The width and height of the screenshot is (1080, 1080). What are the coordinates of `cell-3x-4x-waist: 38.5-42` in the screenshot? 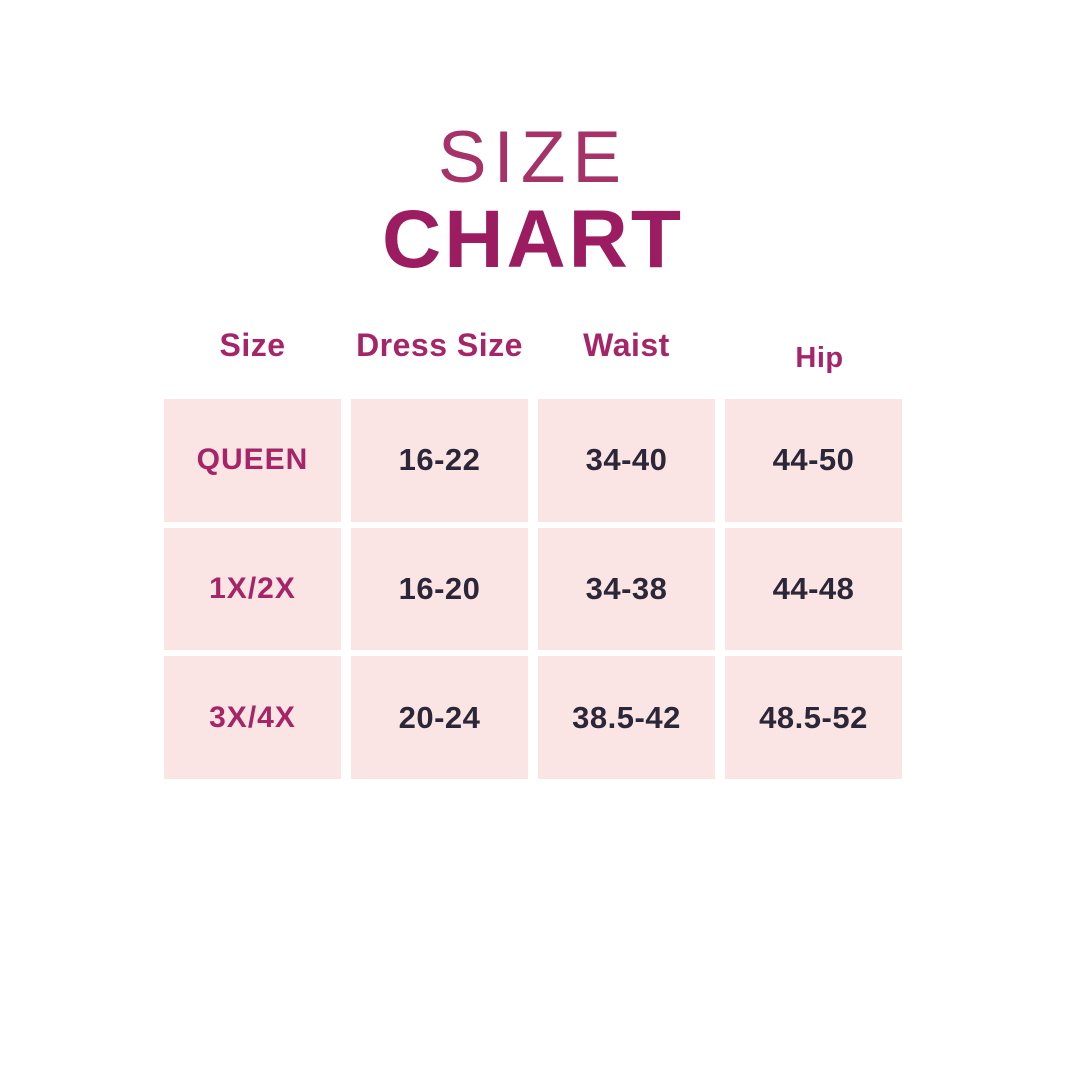 It's located at (626, 717).